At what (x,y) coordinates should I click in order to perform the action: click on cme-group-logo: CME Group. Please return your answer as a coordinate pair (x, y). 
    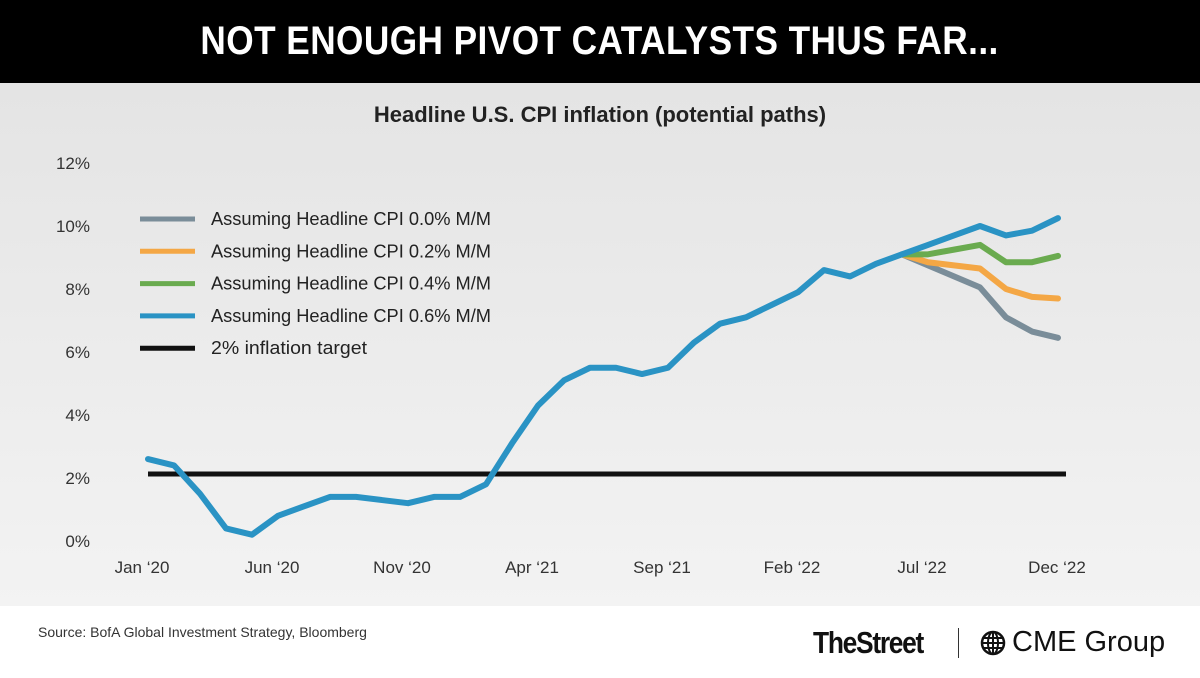
    Looking at the image, I should click on (1072, 642).